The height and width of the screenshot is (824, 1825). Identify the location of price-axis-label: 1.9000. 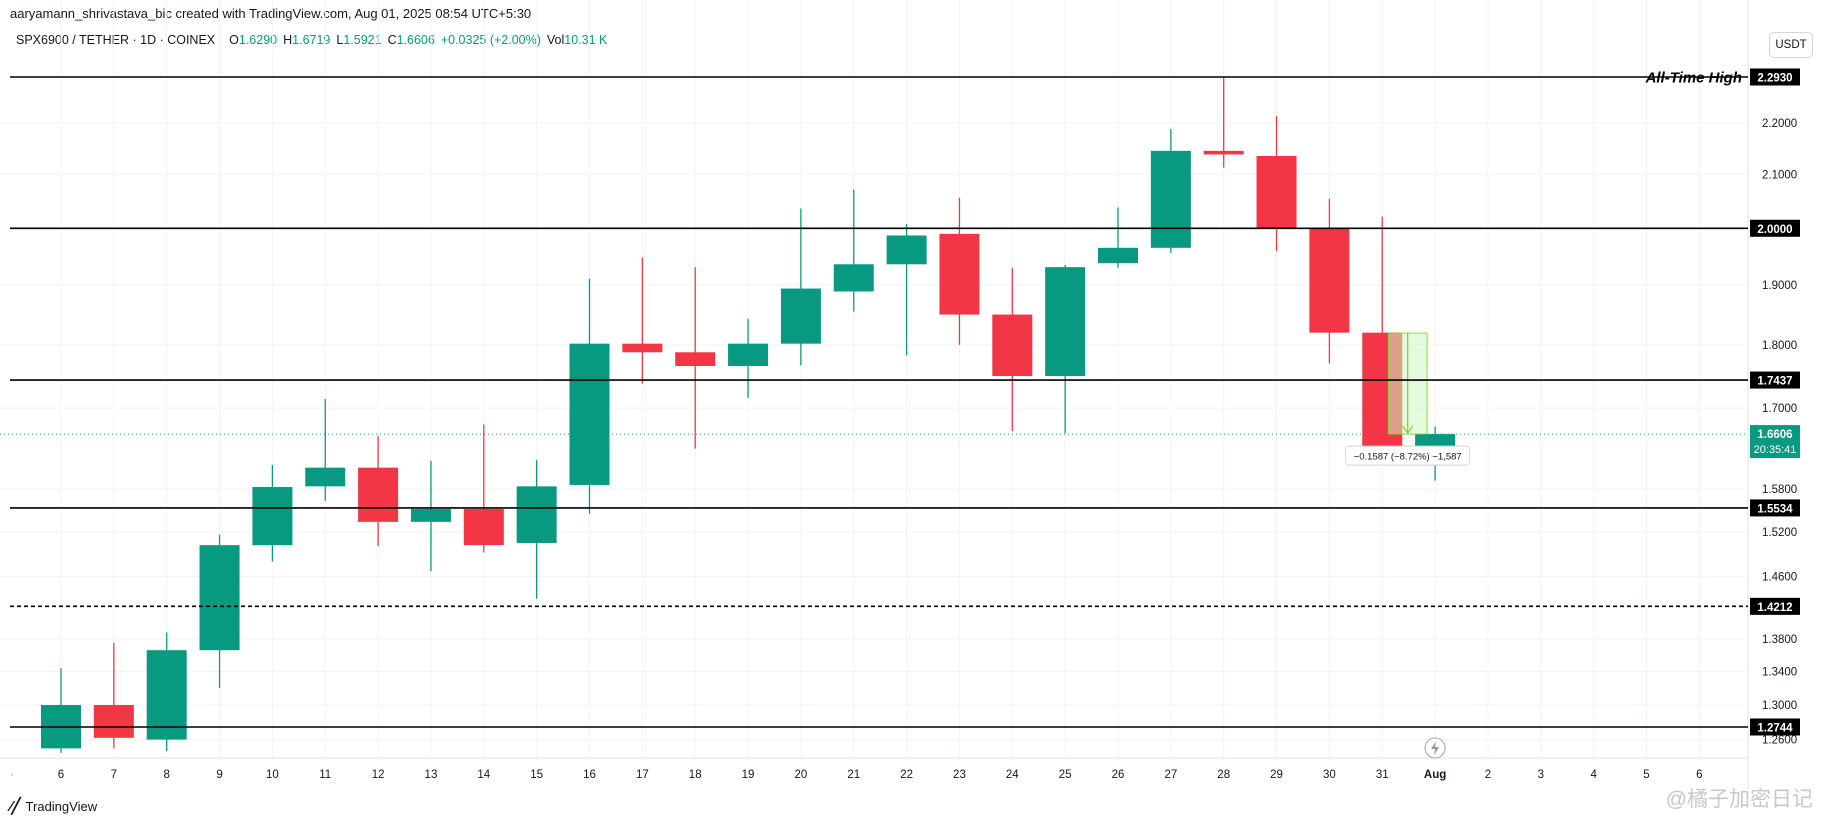
(1779, 286).